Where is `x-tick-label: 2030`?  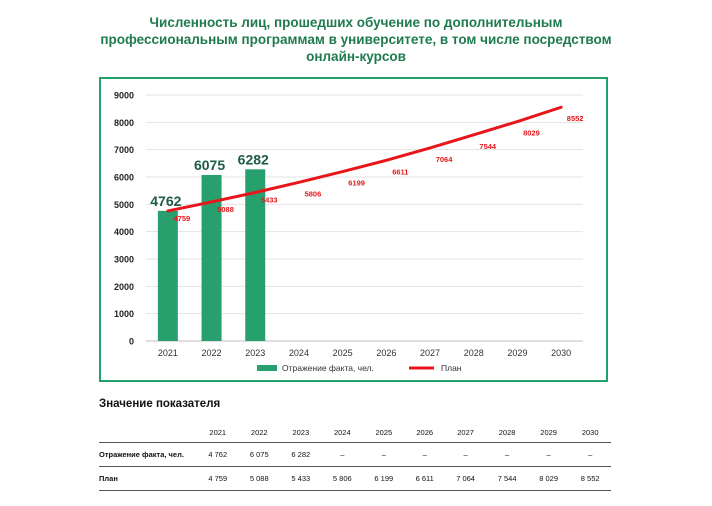
x-tick-label: 2030 is located at coordinates (561, 353).